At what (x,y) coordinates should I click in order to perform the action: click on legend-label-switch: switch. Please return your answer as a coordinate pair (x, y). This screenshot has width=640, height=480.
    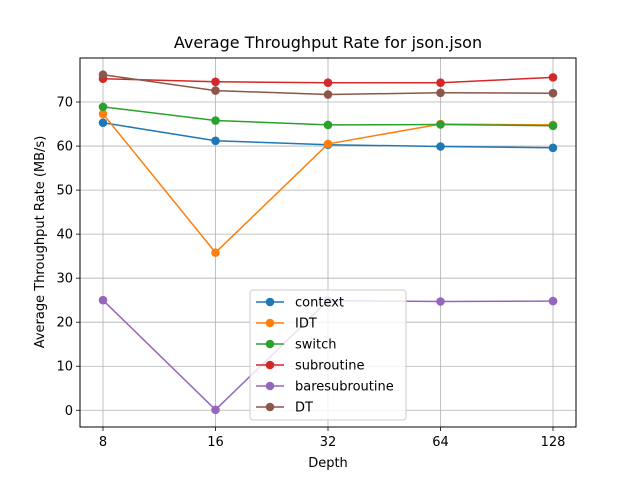
    Looking at the image, I should click on (316, 345).